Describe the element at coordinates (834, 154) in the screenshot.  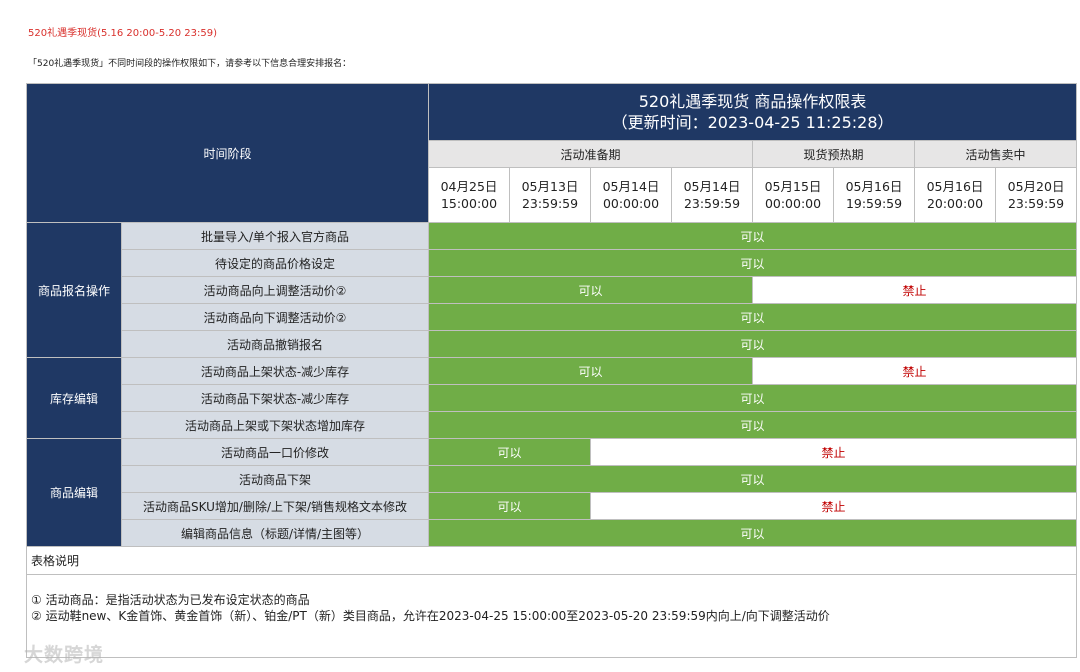
I see `phase-cell: 现货预热期` at that location.